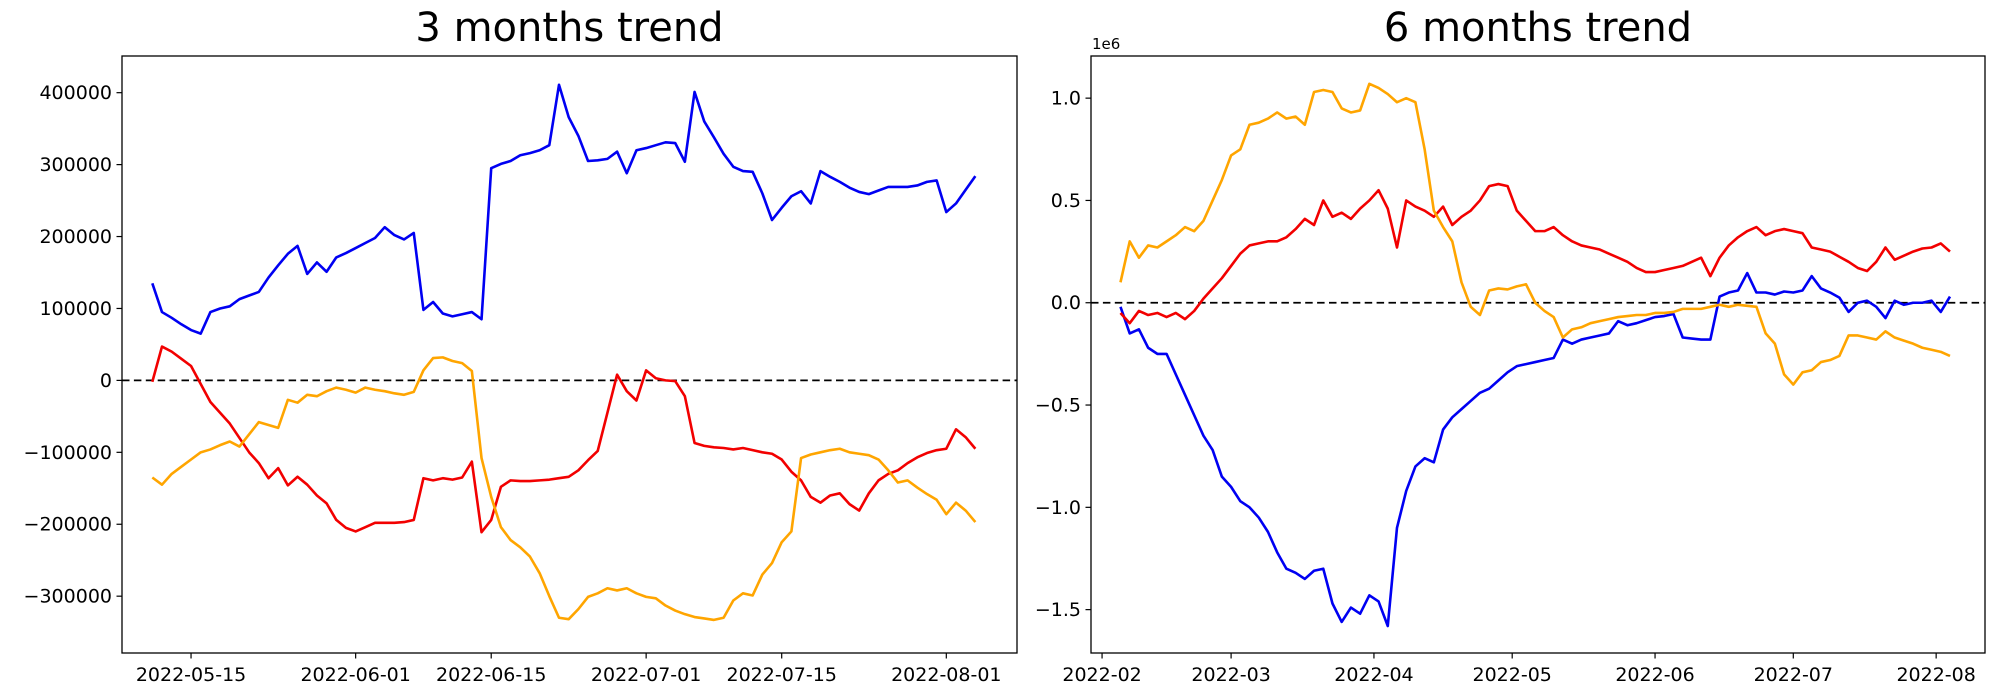  What do you see at coordinates (75, 237) in the screenshot?
I see `y-tick-label: 200000` at bounding box center [75, 237].